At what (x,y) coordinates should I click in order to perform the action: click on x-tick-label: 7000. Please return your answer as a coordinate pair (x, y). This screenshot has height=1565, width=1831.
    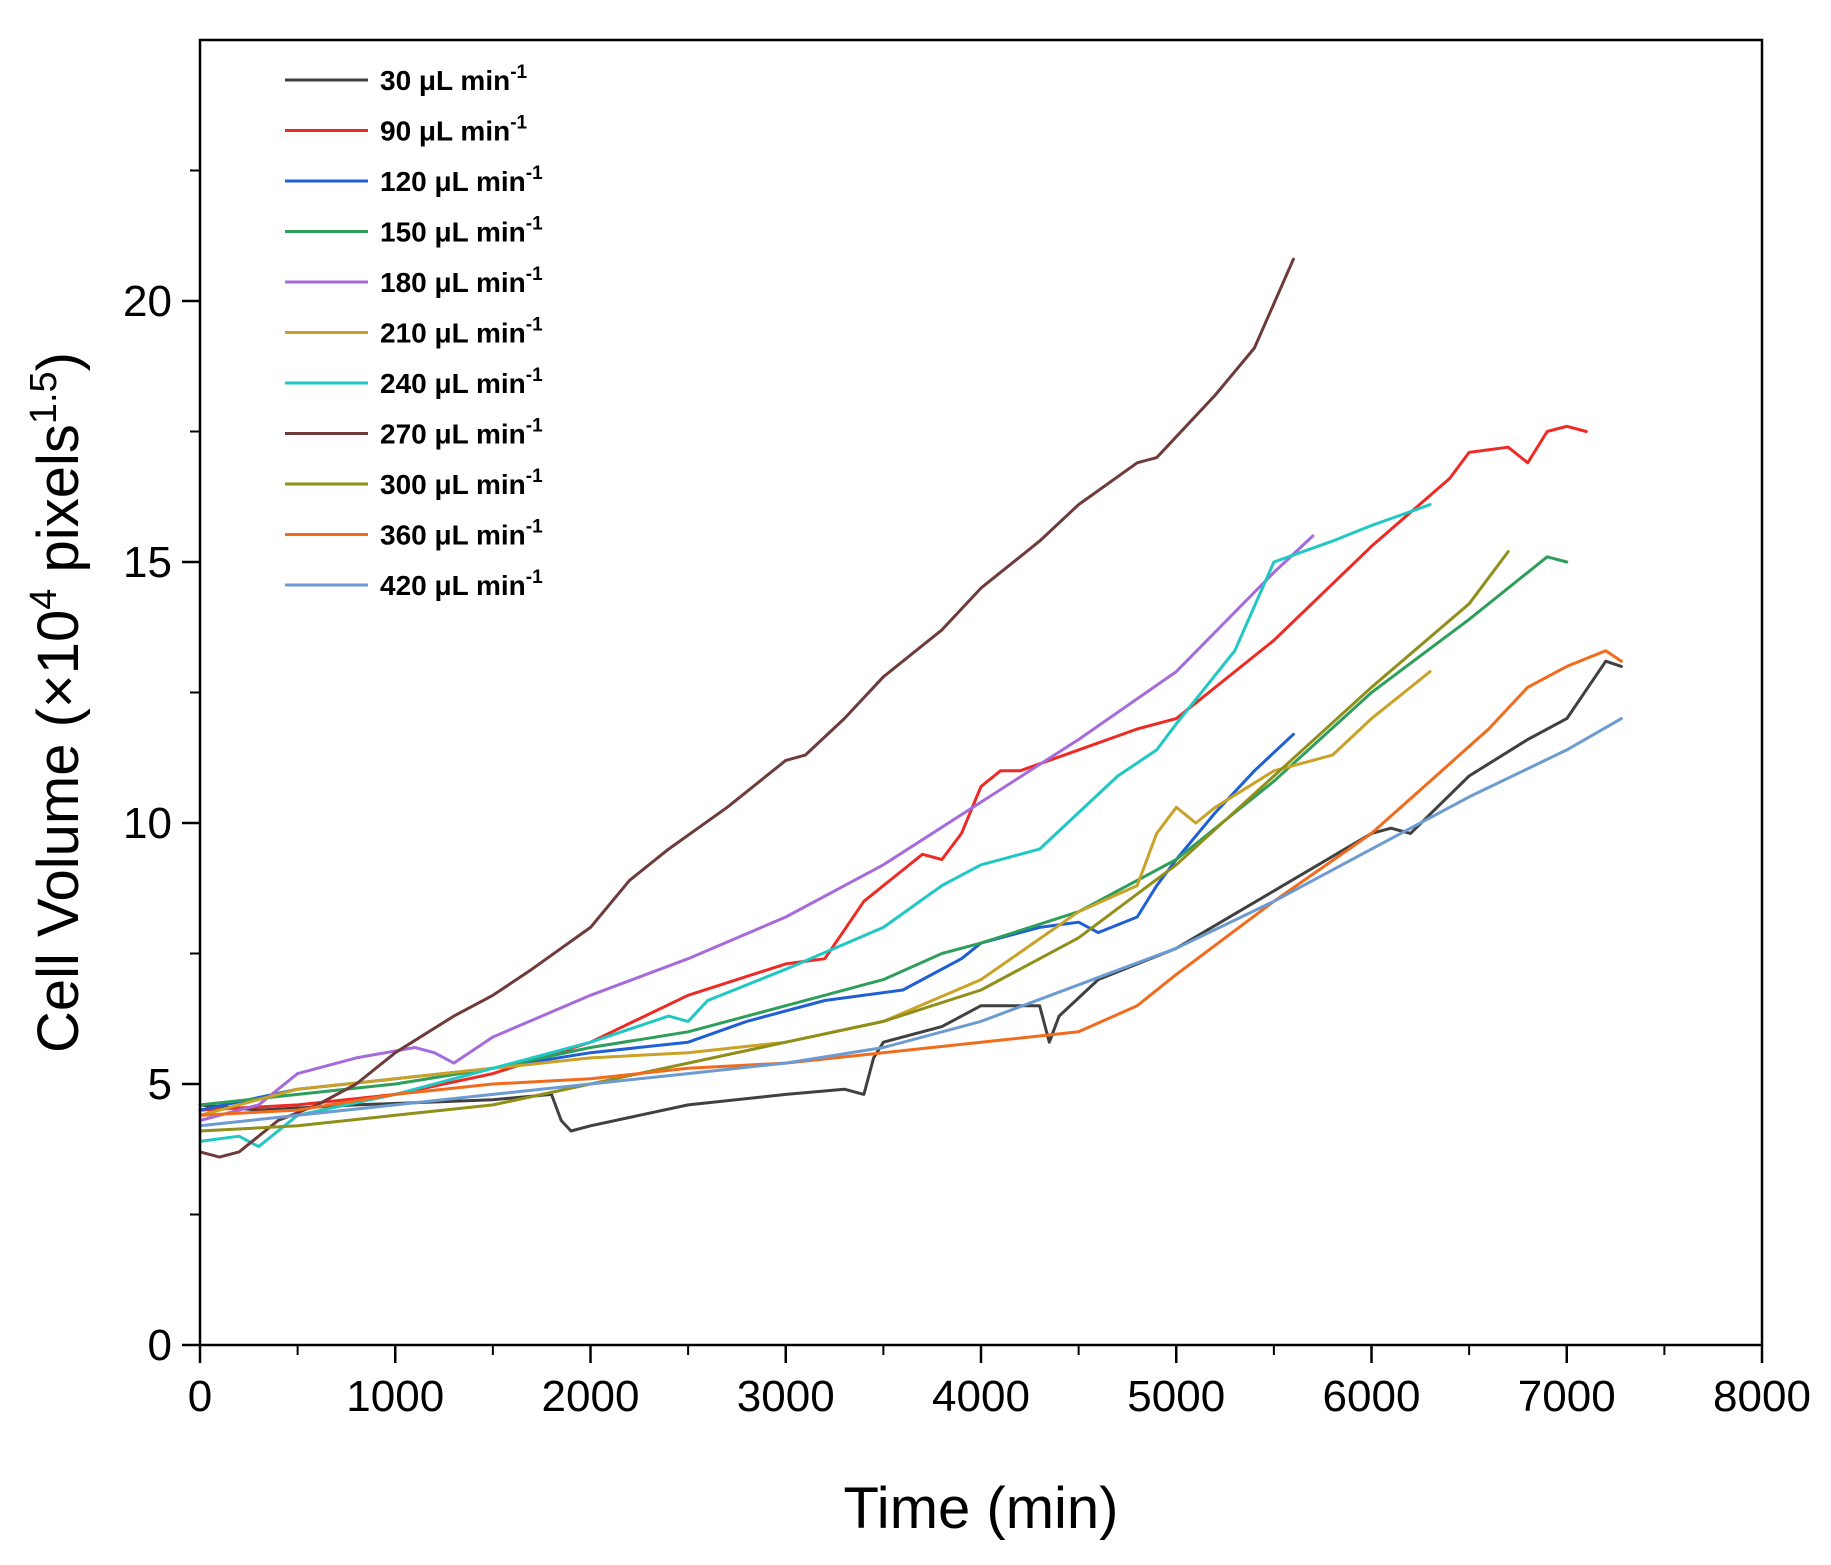
    Looking at the image, I should click on (1567, 1396).